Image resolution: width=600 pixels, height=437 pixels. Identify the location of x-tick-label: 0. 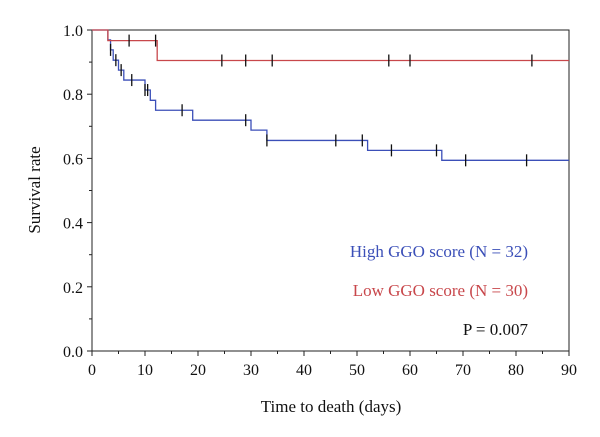
(92, 370).